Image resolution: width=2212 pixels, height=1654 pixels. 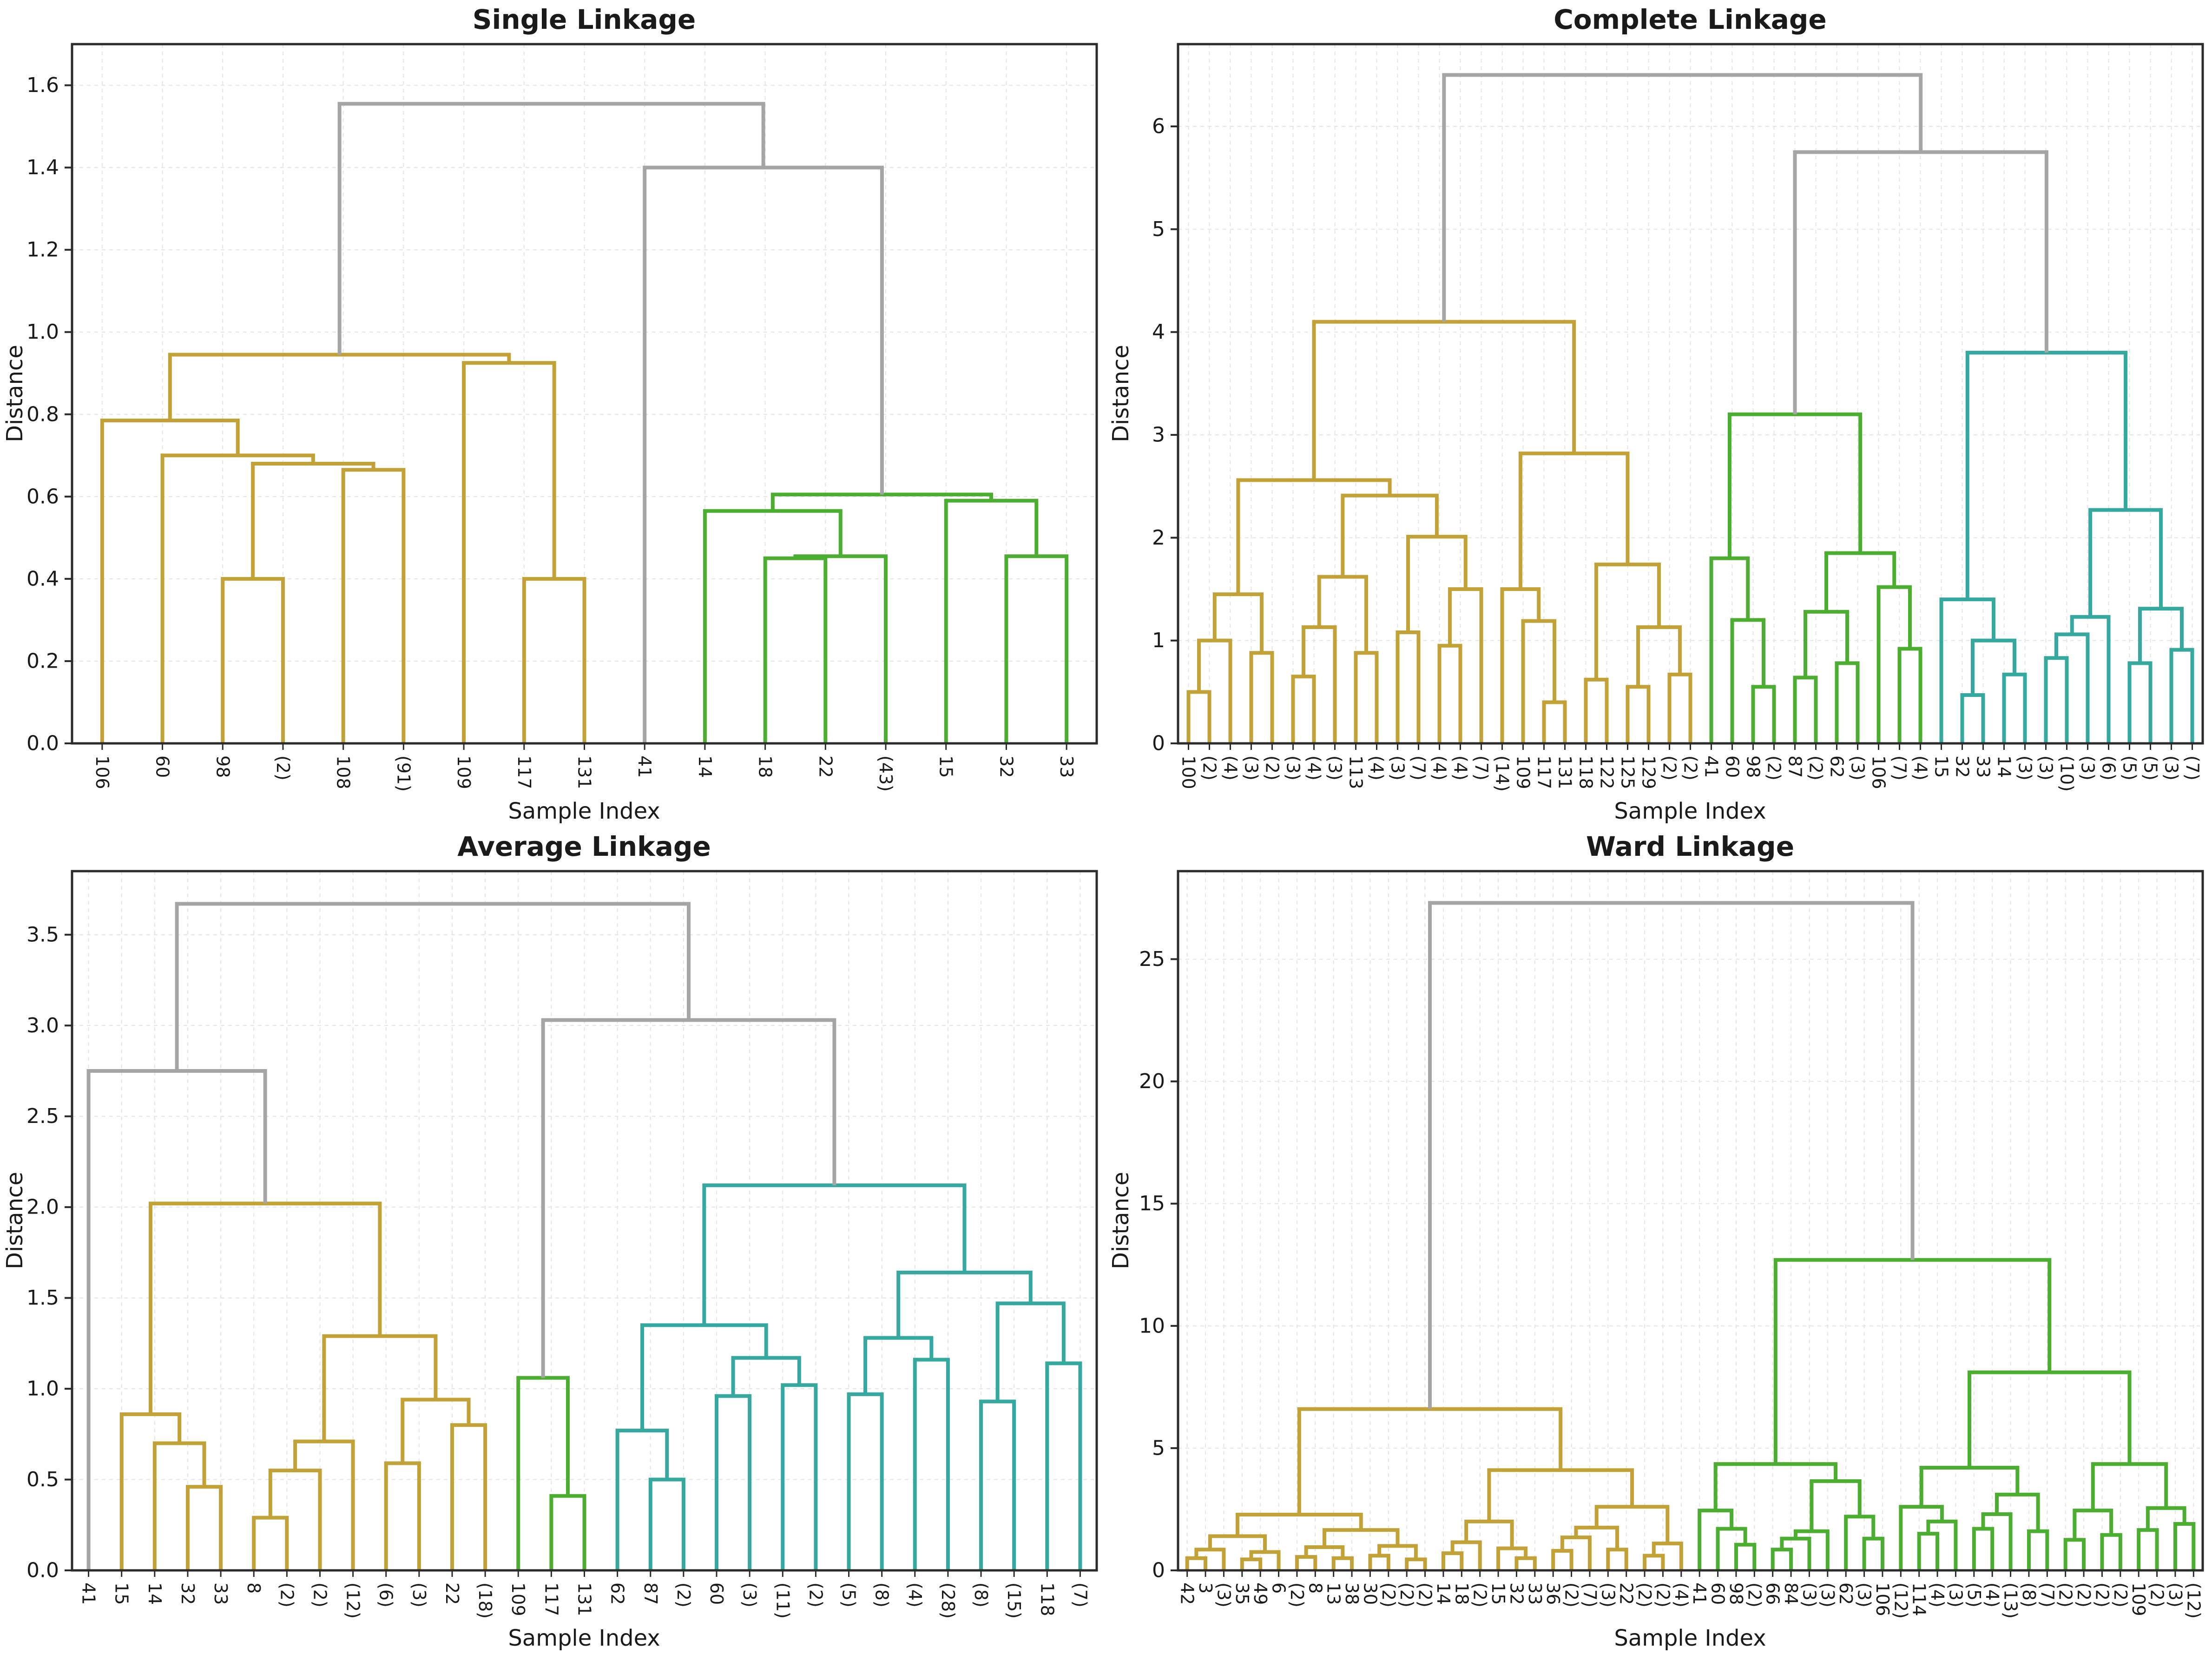 I want to click on y-tick-label: 0.6, so click(x=42, y=496).